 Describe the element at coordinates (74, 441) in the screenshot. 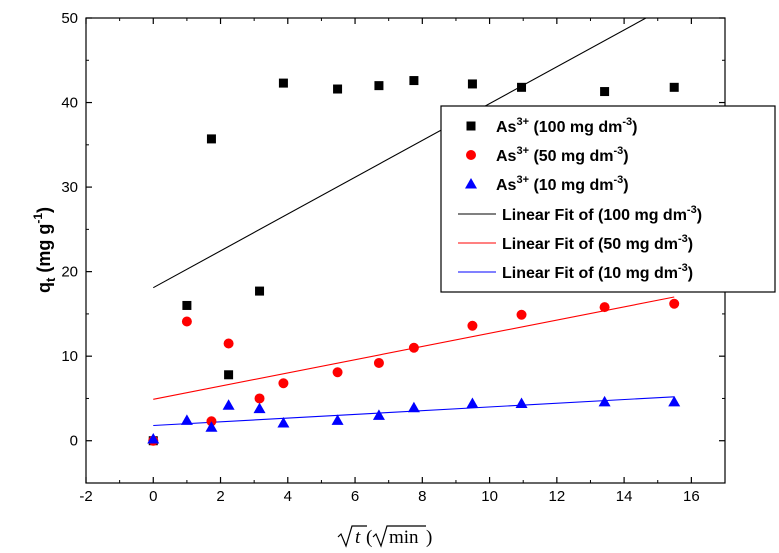

I see `y-tick-label: 0` at that location.